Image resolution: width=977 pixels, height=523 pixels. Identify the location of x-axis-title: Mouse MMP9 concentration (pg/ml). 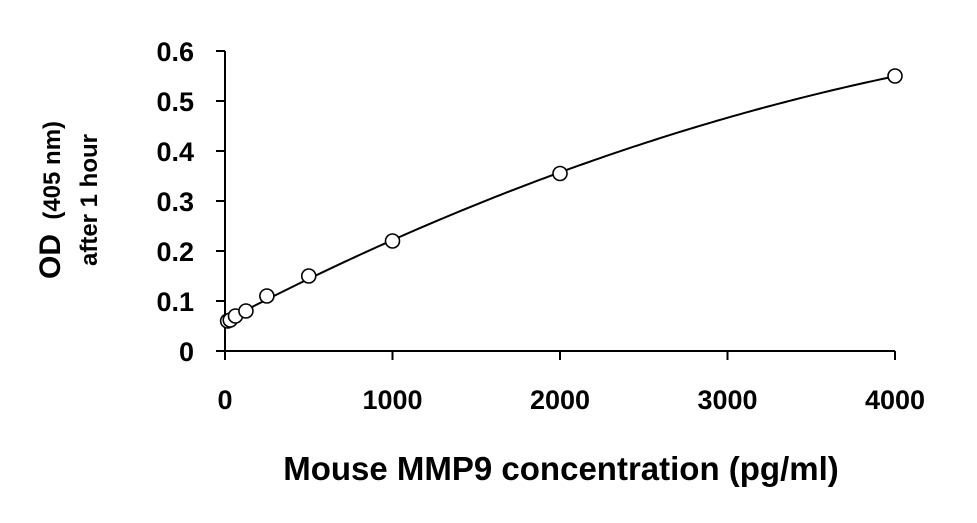
(561, 468).